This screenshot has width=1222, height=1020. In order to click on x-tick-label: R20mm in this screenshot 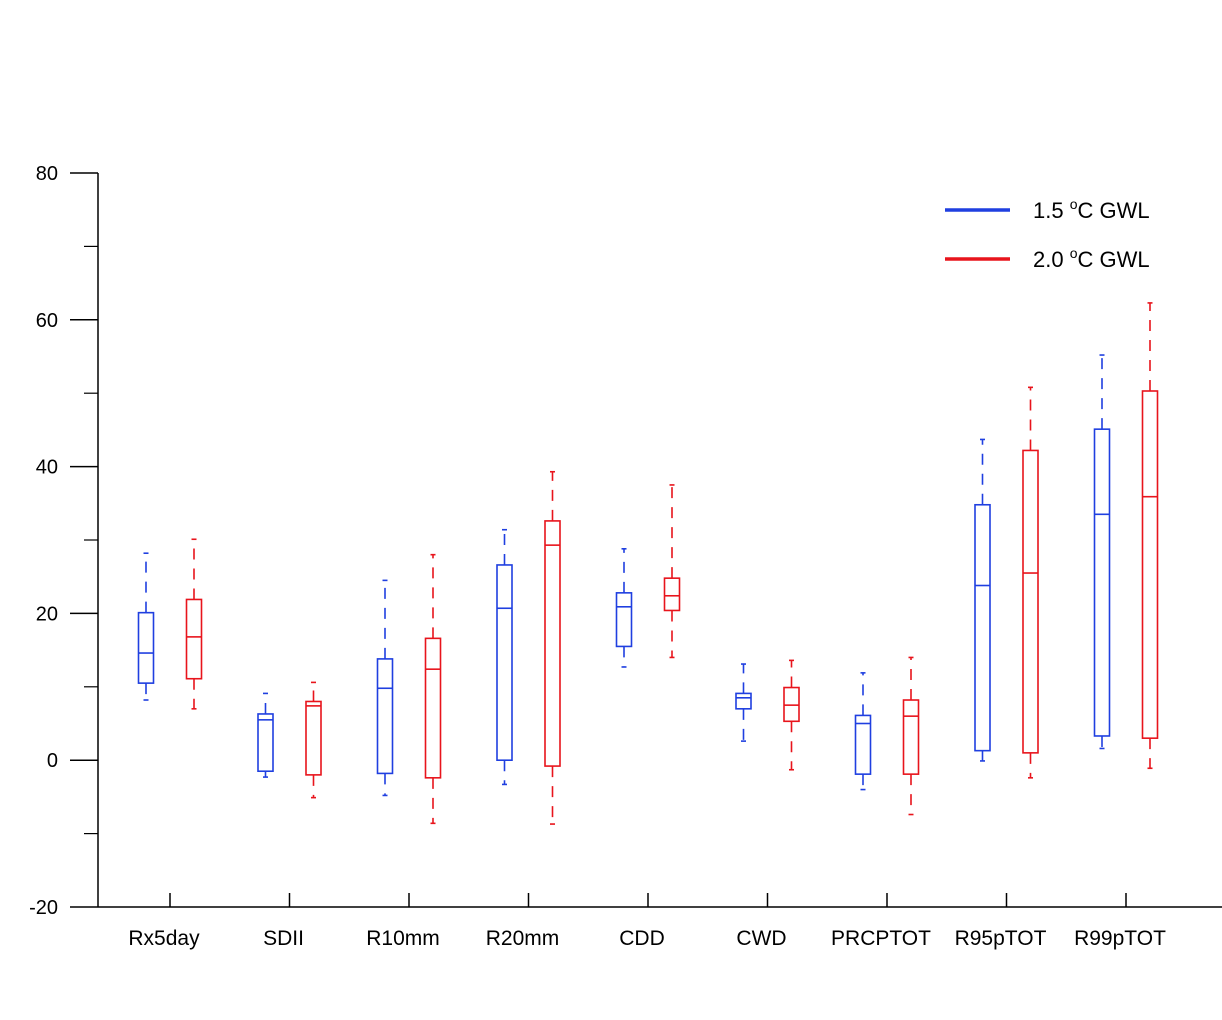, I will do `click(523, 938)`.